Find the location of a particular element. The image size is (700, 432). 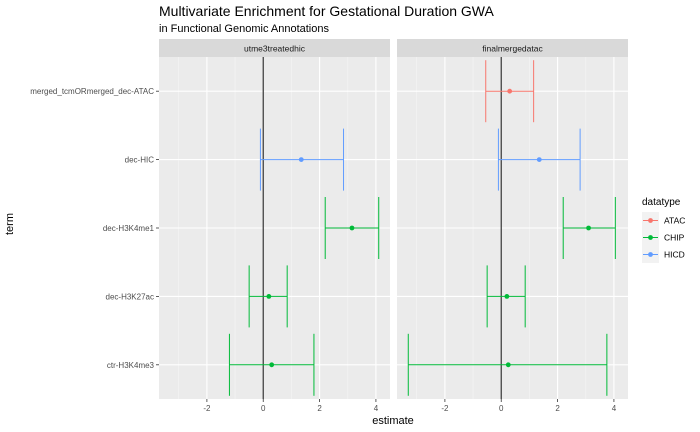

legend-label: CHIP is located at coordinates (674, 238).